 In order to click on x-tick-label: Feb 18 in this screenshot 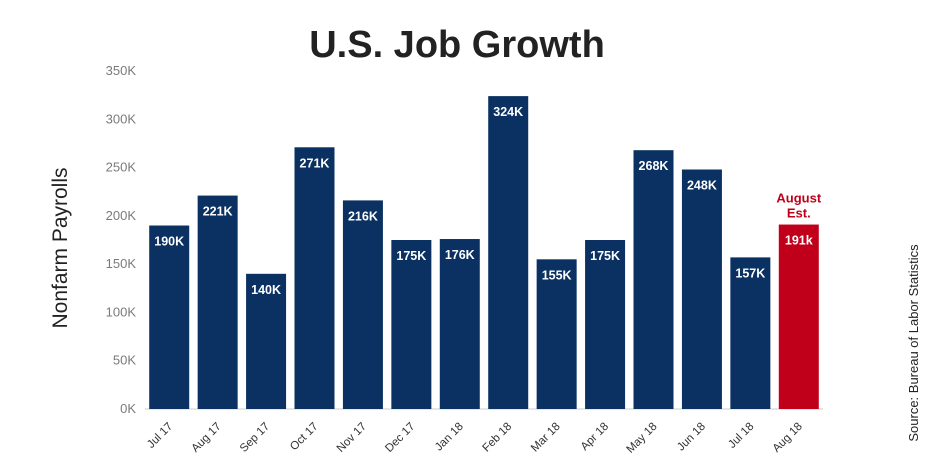, I will do `click(498, 438)`.